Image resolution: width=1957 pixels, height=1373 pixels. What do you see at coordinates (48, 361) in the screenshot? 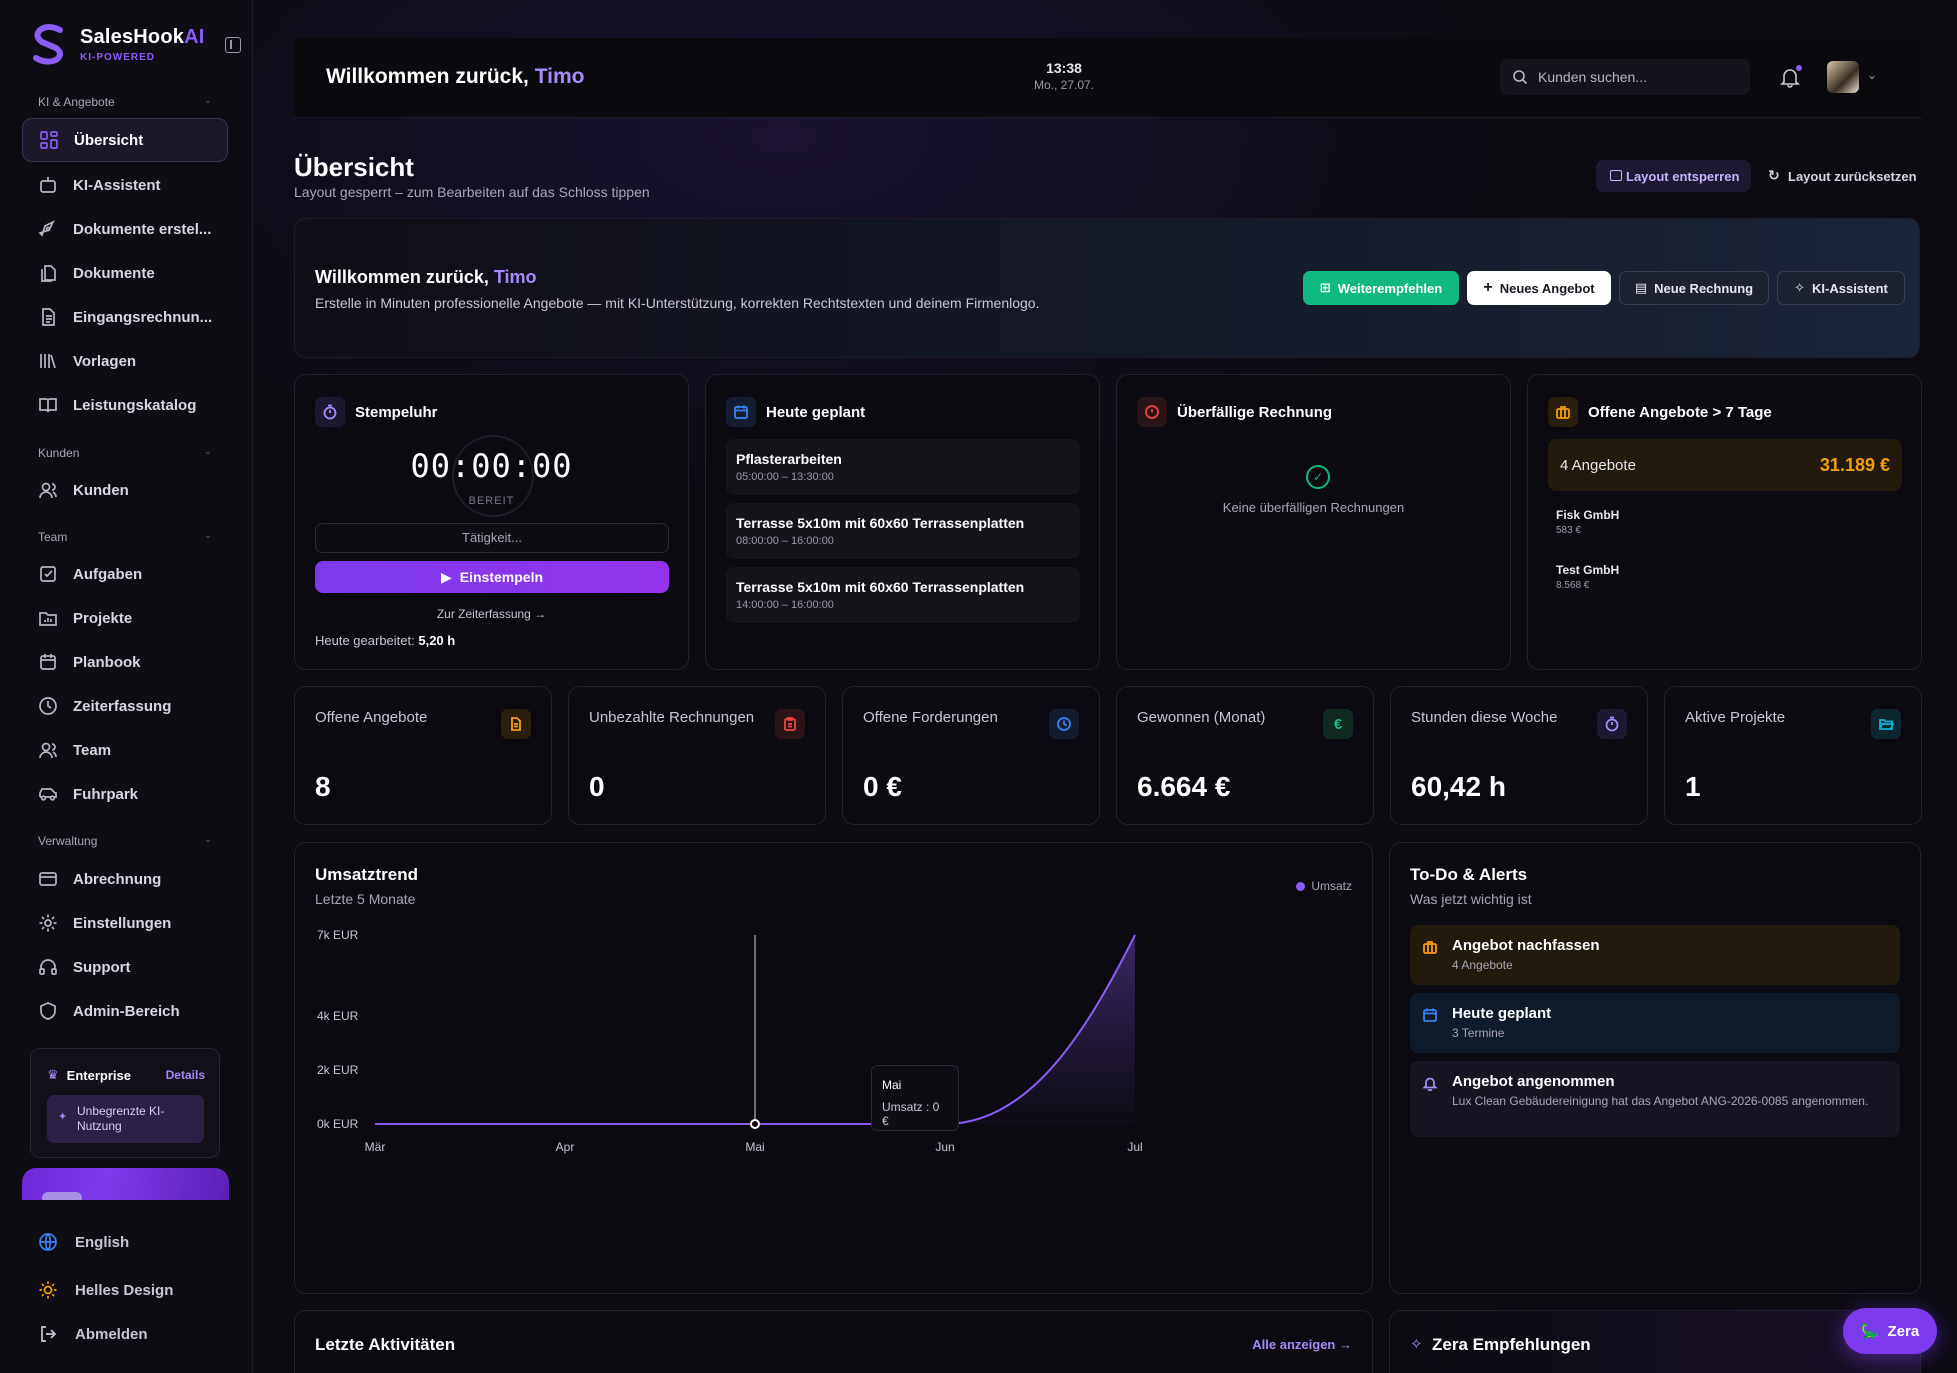
I see `library-icon` at bounding box center [48, 361].